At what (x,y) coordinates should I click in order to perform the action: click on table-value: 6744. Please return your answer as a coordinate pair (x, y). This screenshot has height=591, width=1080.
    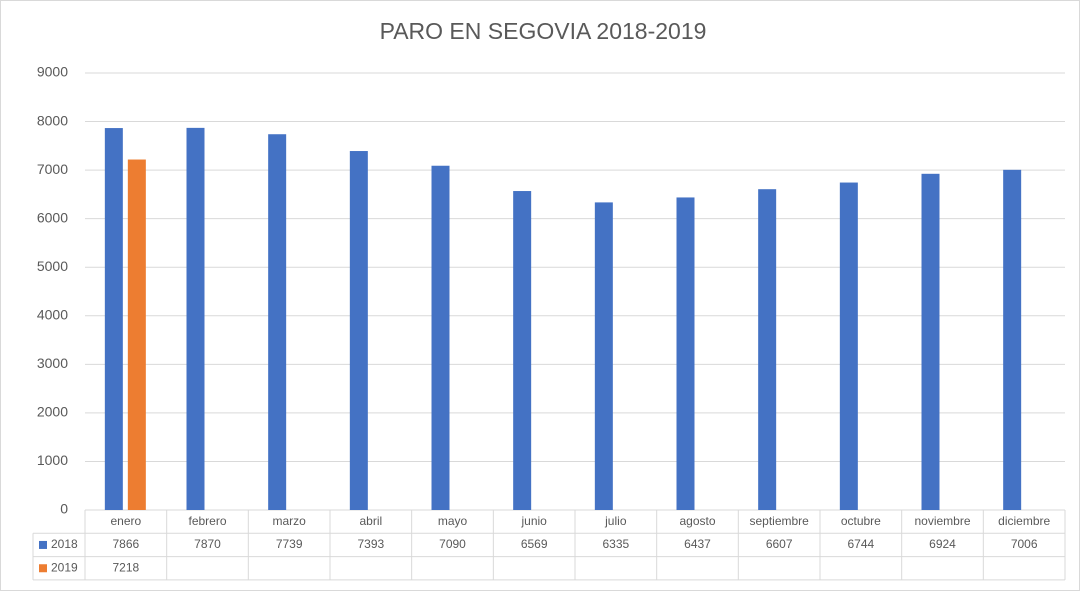
    Looking at the image, I should click on (860, 544).